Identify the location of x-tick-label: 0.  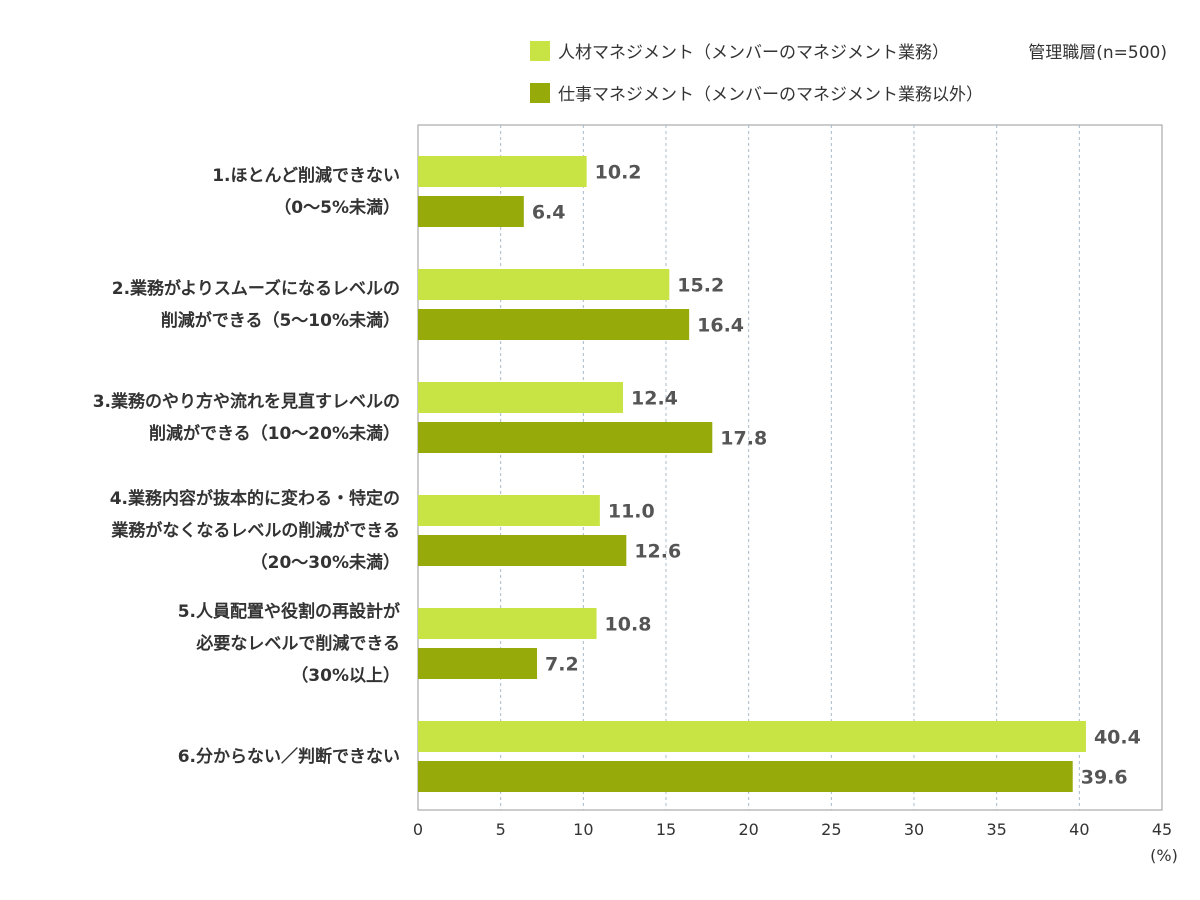
(418, 829).